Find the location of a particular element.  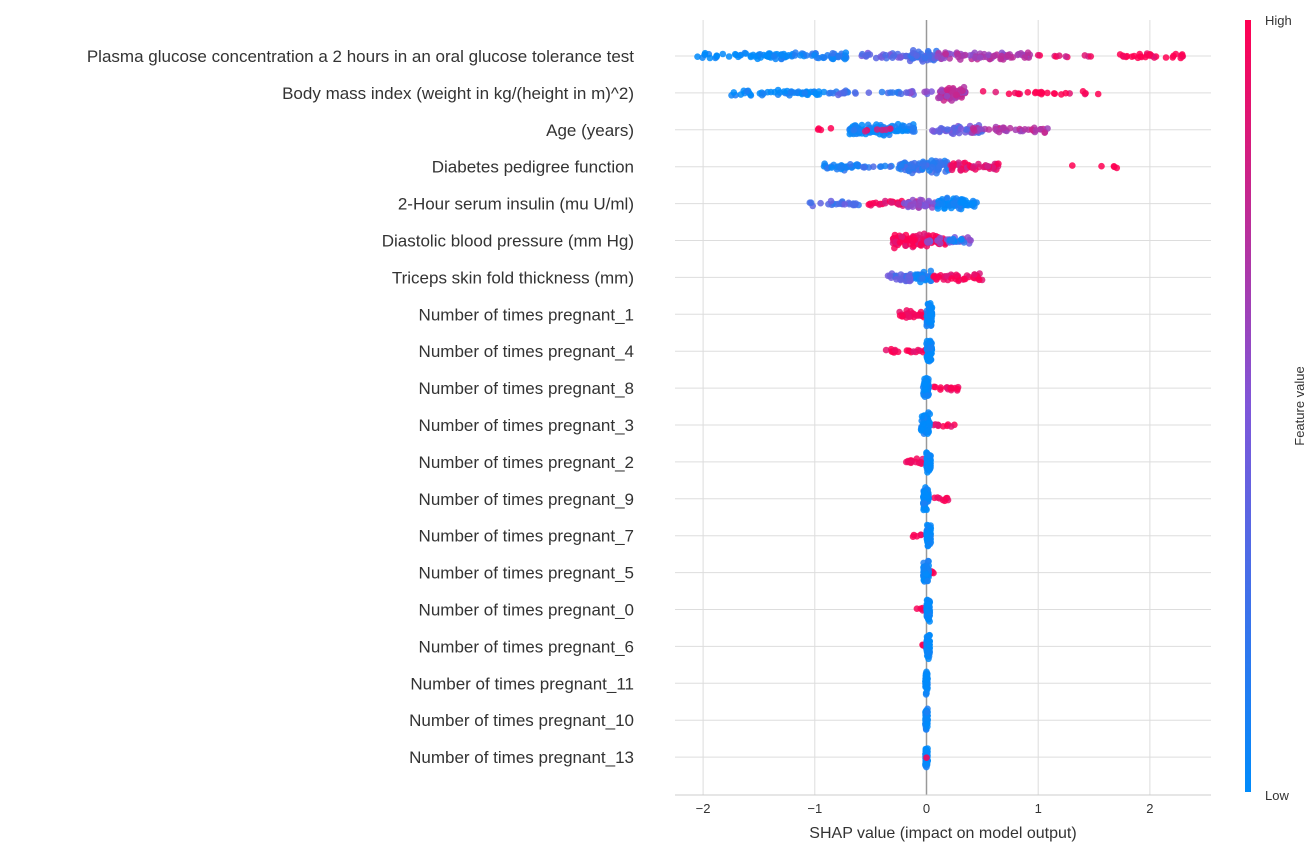

colorbar-low-label: Low is located at coordinates (1277, 795).